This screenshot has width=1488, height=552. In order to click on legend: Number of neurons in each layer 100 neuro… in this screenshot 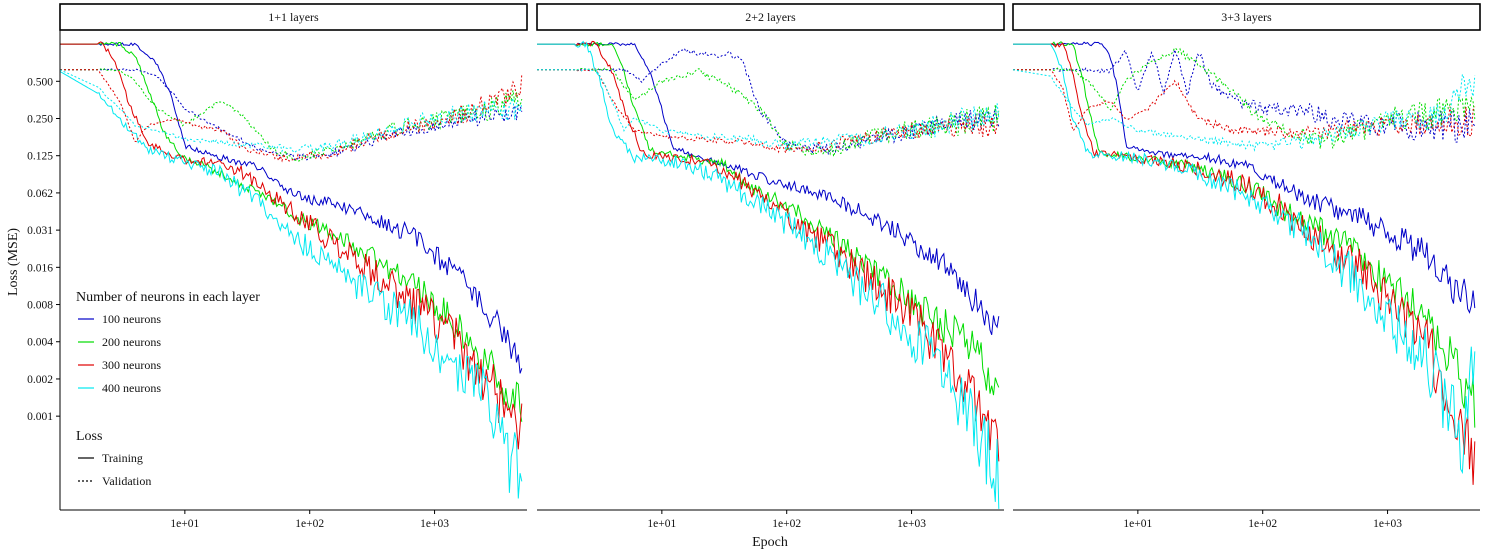, I will do `click(168, 389)`.